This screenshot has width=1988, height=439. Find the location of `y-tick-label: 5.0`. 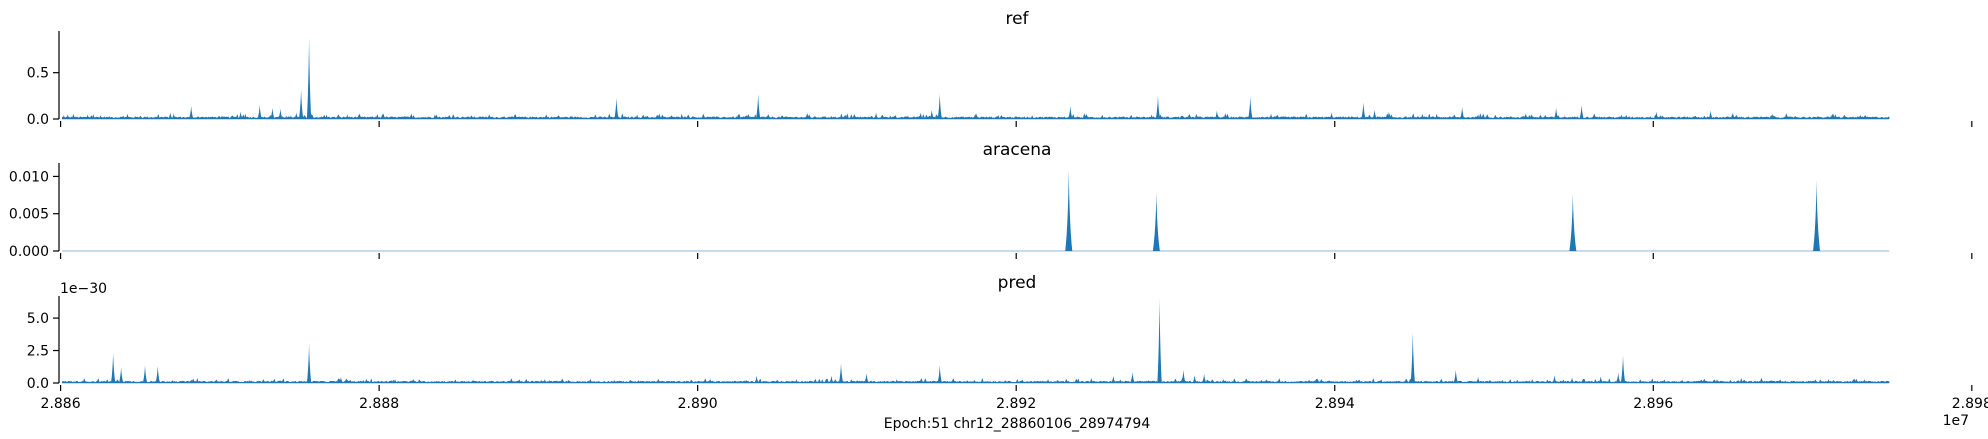

y-tick-label: 5.0 is located at coordinates (38, 319).